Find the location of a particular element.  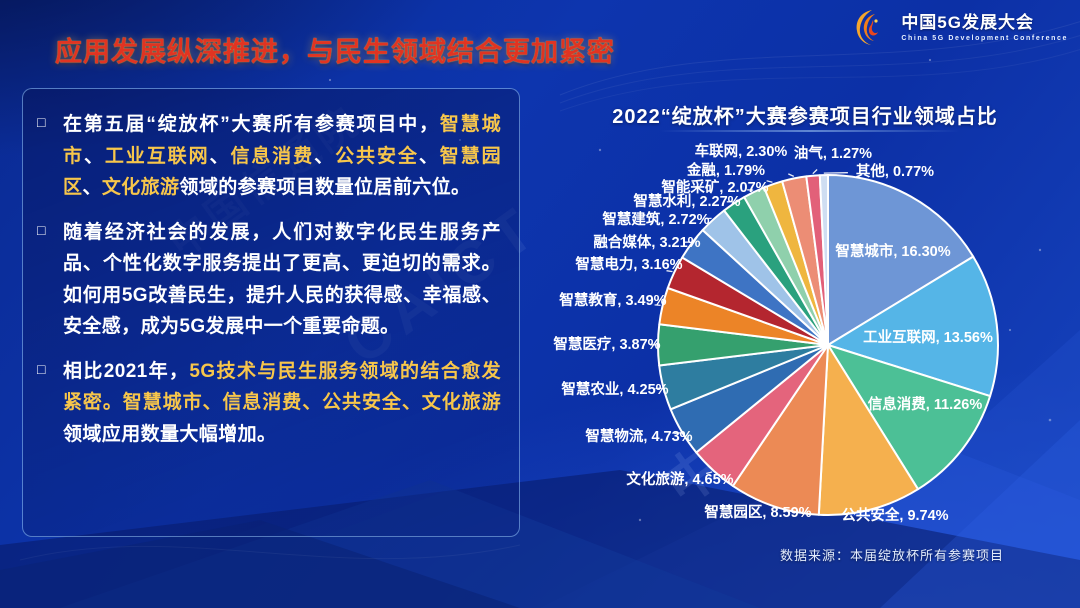

logo-subtitle: China 5G Development Conference is located at coordinates (984, 38).